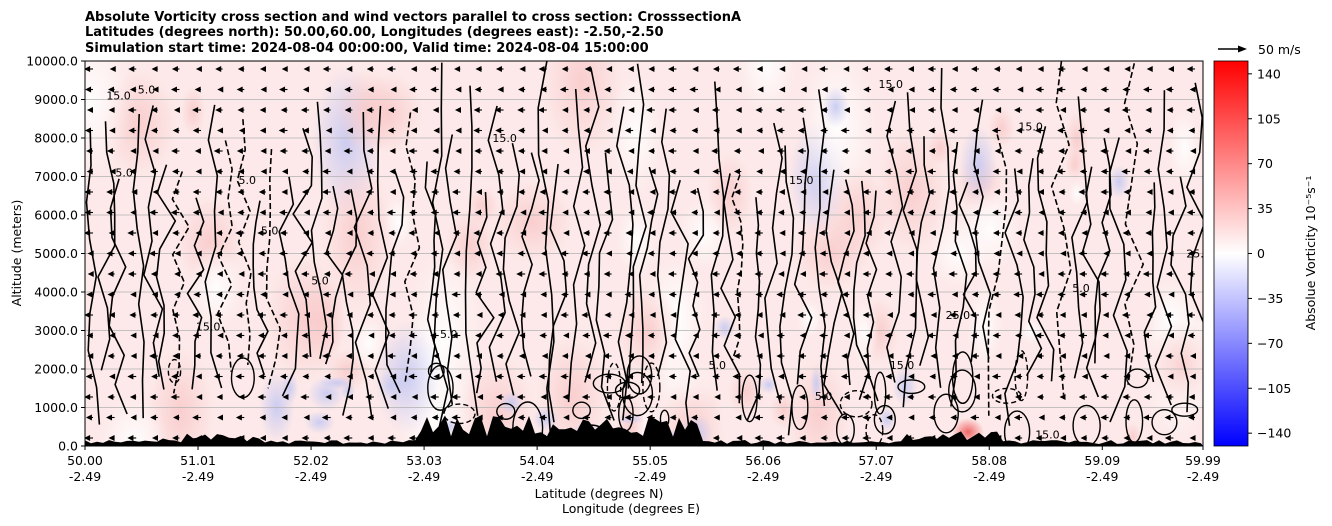 Image resolution: width=1332 pixels, height=526 pixels. Describe the element at coordinates (1081, 288) in the screenshot. I see `contour-label: 5.0` at that location.